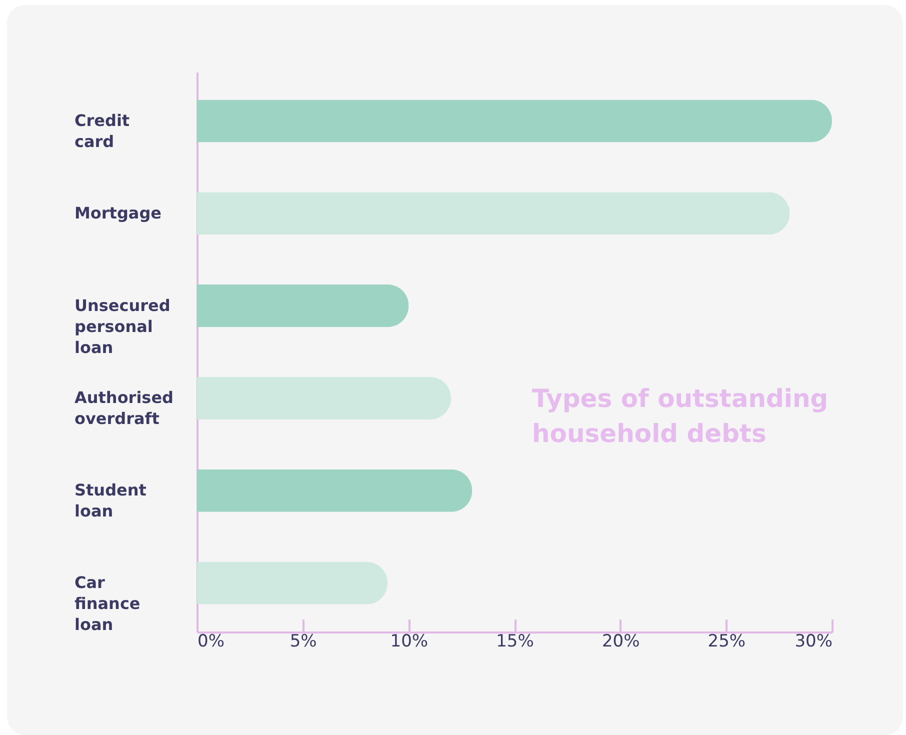 This screenshot has width=906, height=735. What do you see at coordinates (107, 603) in the screenshot?
I see `y-tick-label: Car finance loan` at bounding box center [107, 603].